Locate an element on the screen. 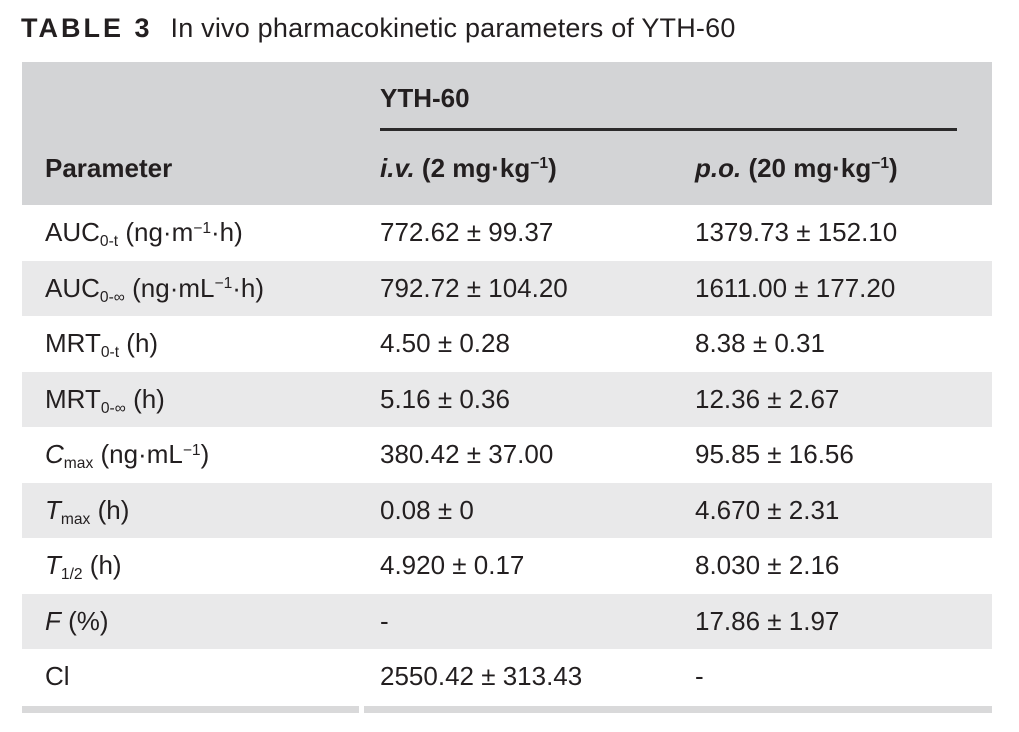 This screenshot has width=1019, height=732. iv-value-cell: 0.08 ± 0 is located at coordinates (521, 510).